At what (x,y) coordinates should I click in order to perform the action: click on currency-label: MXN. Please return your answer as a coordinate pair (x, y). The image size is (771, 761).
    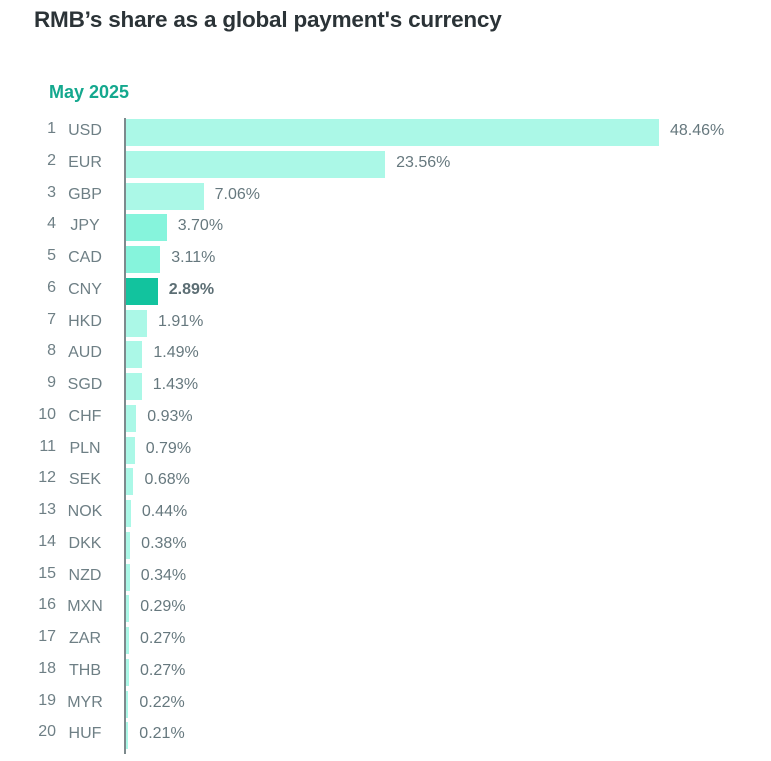
    Looking at the image, I should click on (85, 607).